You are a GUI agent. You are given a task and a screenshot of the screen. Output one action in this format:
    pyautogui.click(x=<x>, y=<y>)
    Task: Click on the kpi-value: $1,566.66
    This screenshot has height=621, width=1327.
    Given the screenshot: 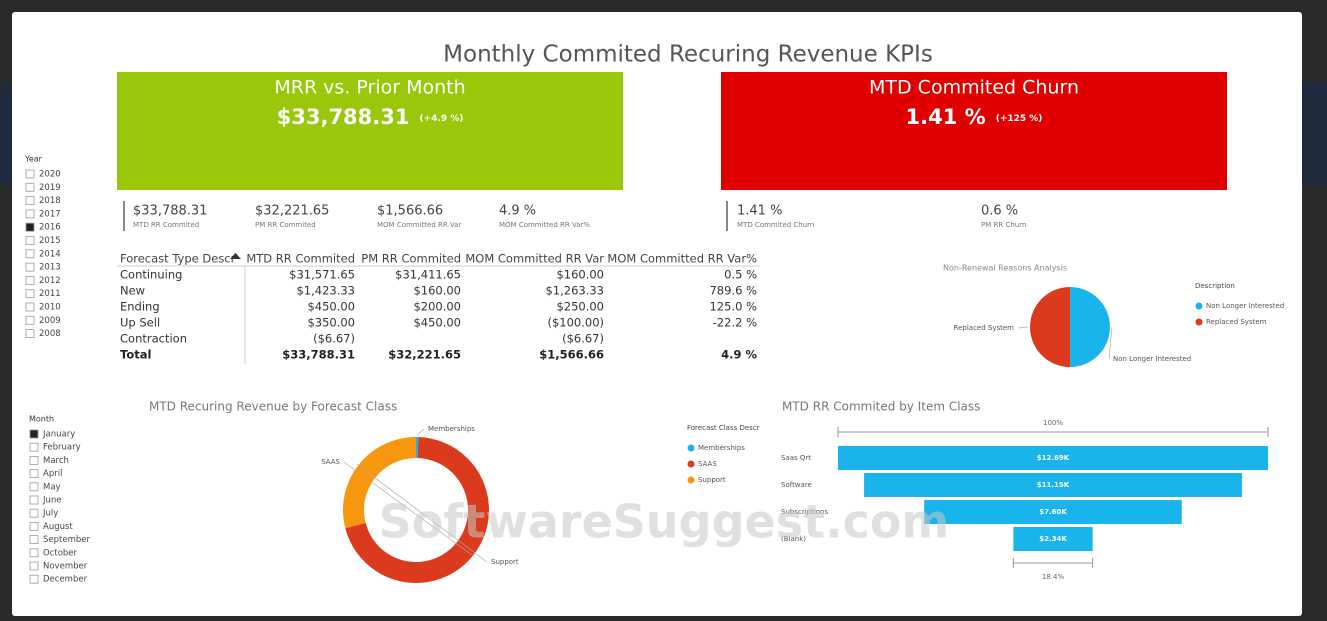 What is the action you would take?
    pyautogui.click(x=410, y=211)
    